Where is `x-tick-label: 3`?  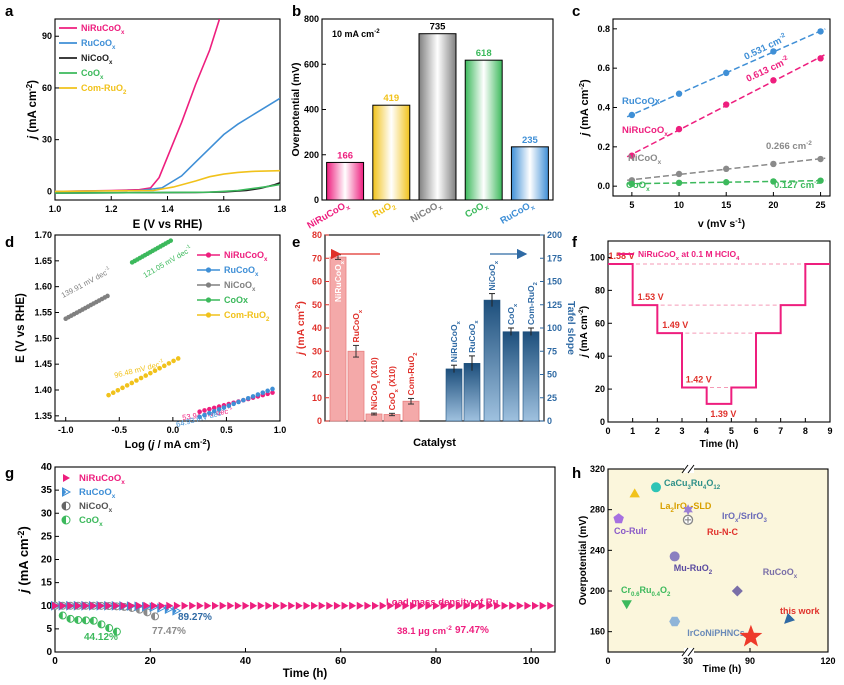 x-tick-label: 3 is located at coordinates (681, 431).